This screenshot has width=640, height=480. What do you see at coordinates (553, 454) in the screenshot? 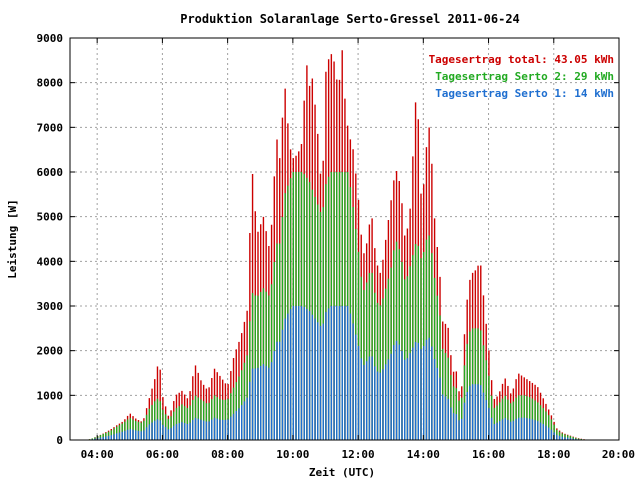
I see `x-tick-label-7: 18:00` at bounding box center [553, 454].